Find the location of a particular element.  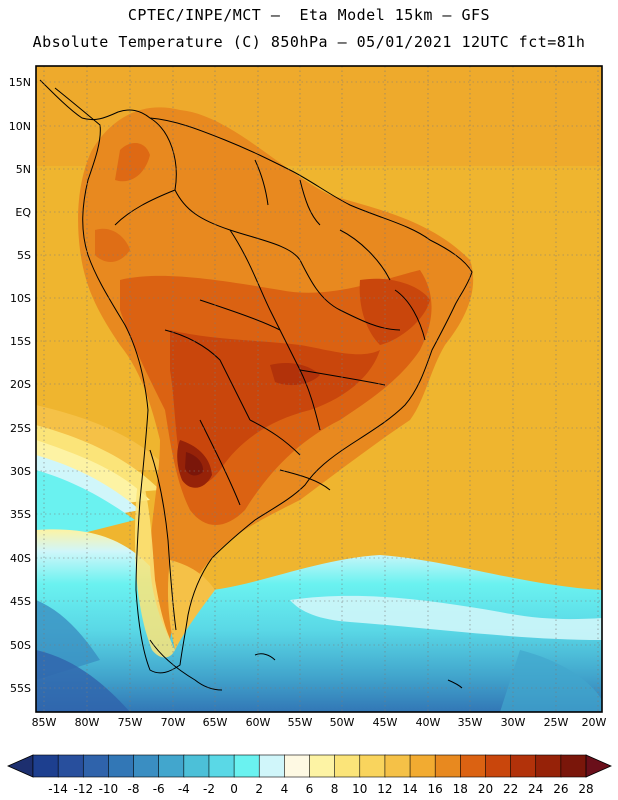

lat-label: 50S is located at coordinates (20, 645).